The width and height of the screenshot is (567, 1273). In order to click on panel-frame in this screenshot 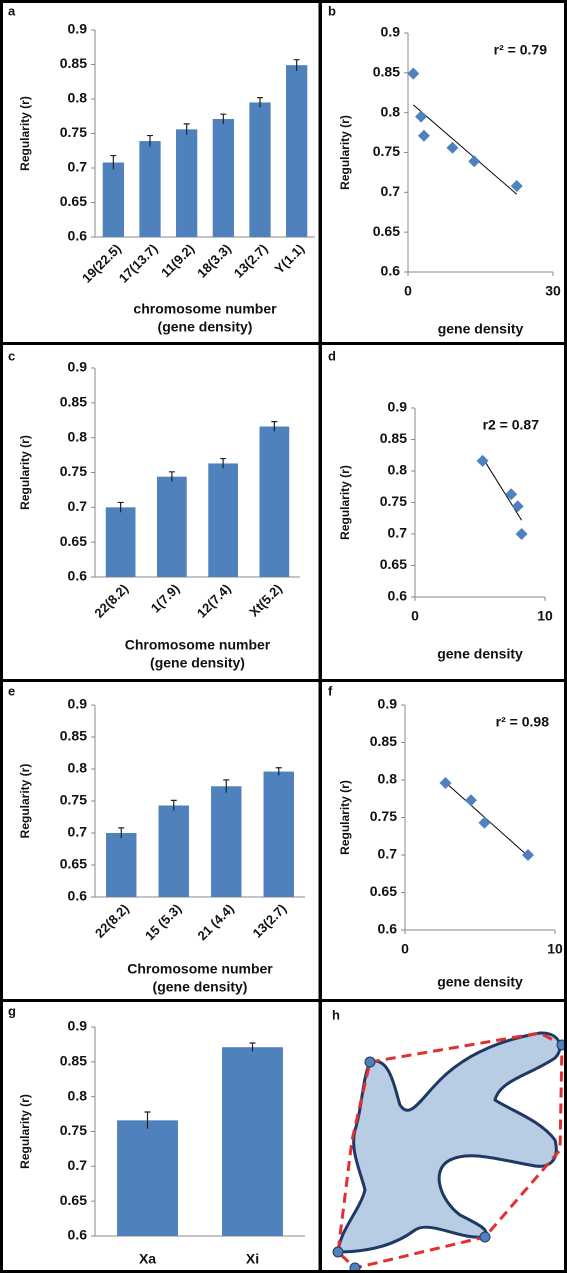, I will do `click(442, 1136)`.